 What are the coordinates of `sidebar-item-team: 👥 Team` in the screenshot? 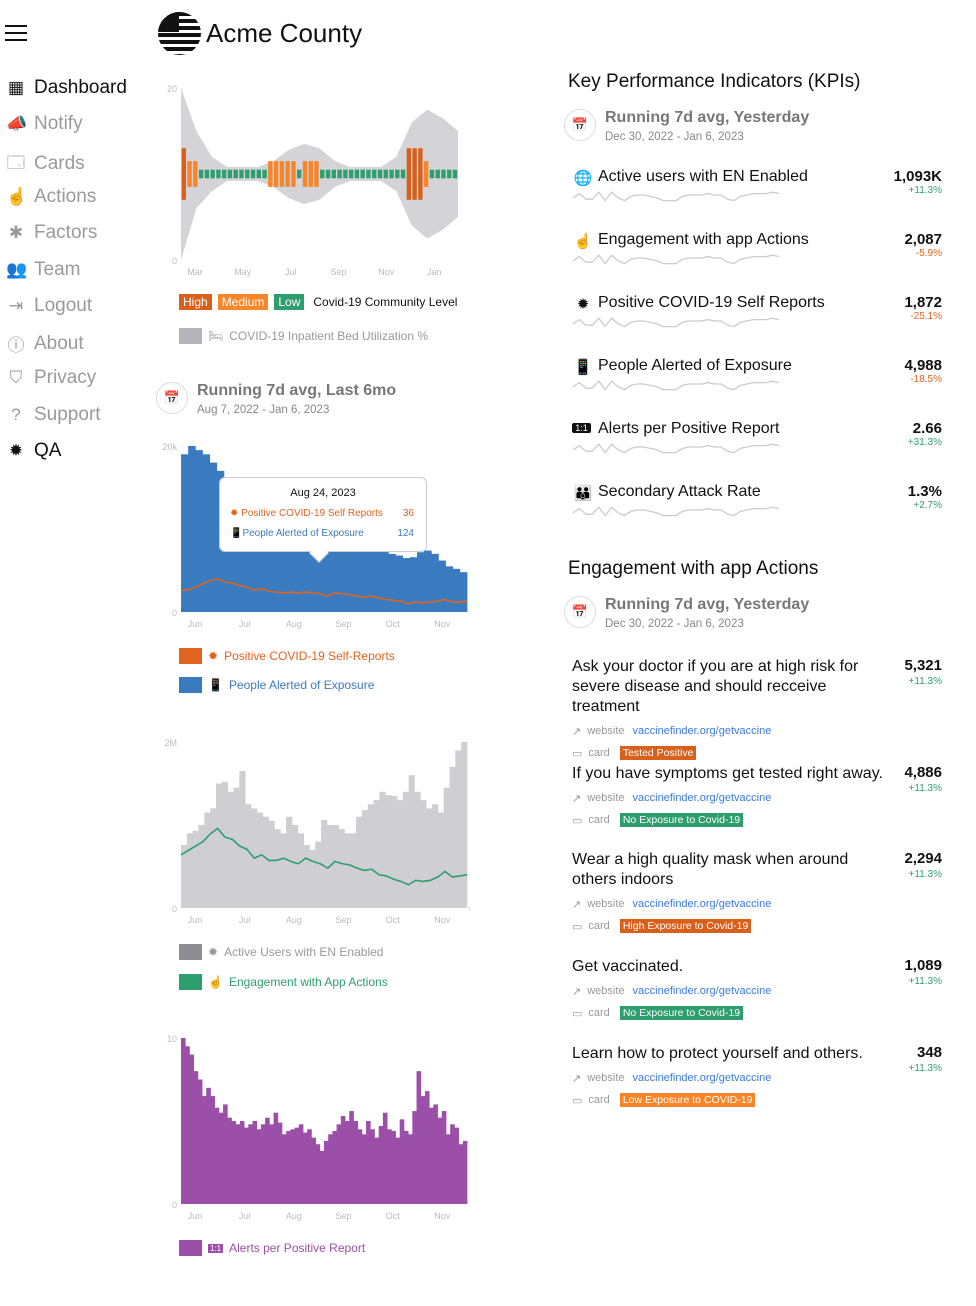 It's located at (43, 270).